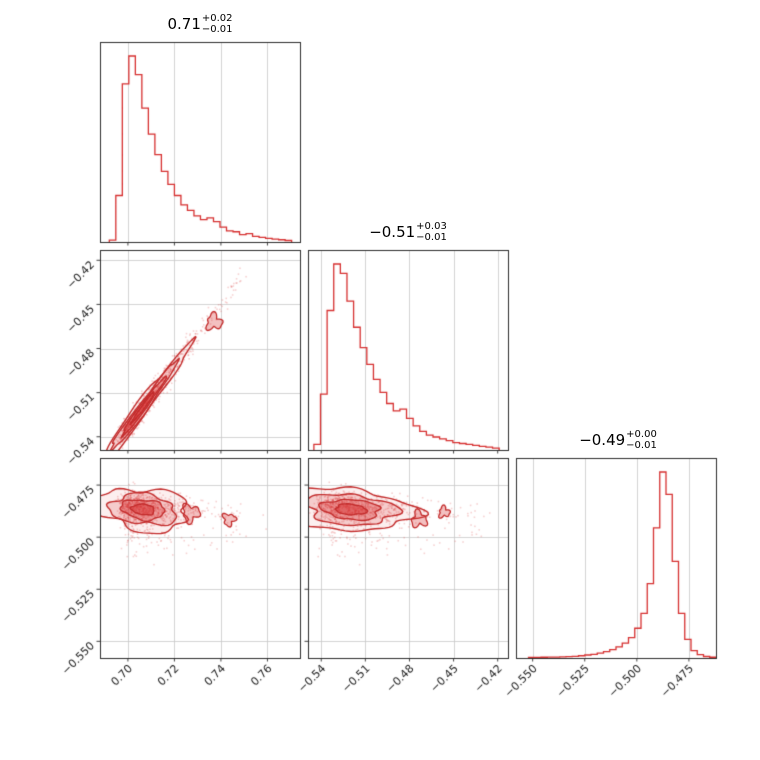 Image resolution: width=760 pixels, height=760 pixels. I want to click on param-2-lower-error: −0.01, so click(431, 238).